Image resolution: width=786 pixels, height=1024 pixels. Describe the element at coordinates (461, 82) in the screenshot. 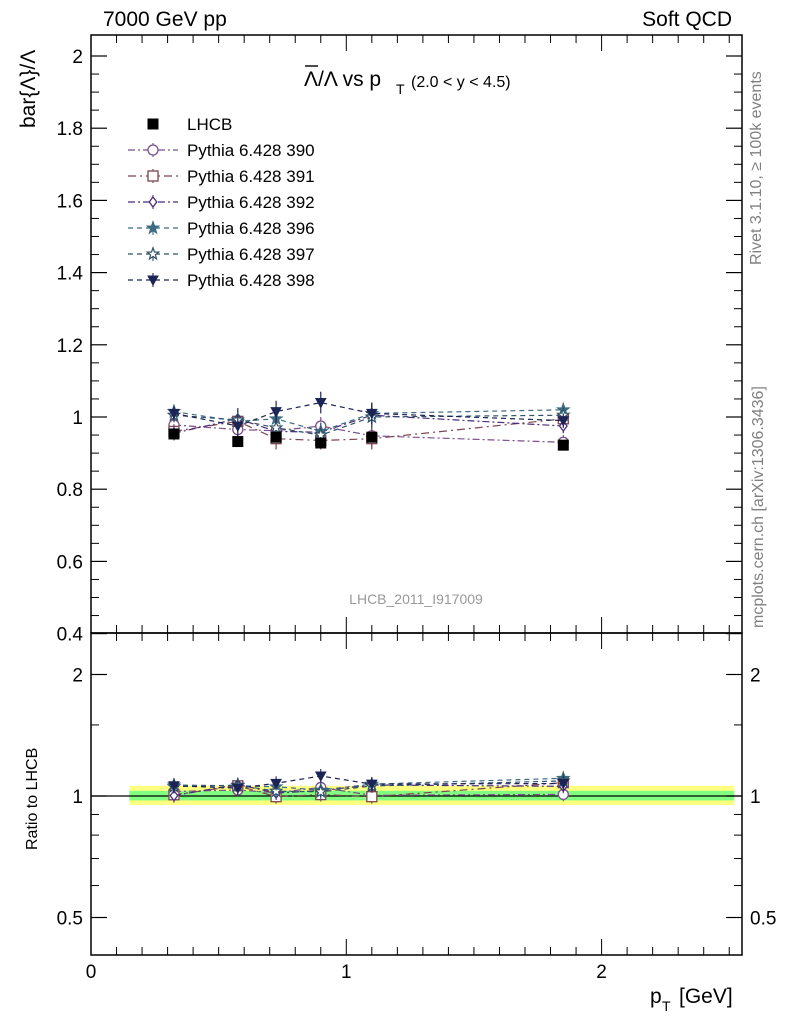

I see `main-title-range: (2.0 < y < 4.5)` at that location.